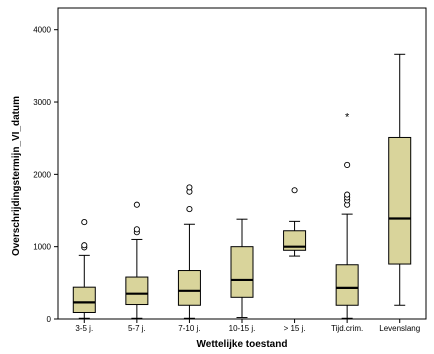 The width and height of the screenshot is (434, 354). I want to click on y-tick-label: 3000, so click(42, 102).